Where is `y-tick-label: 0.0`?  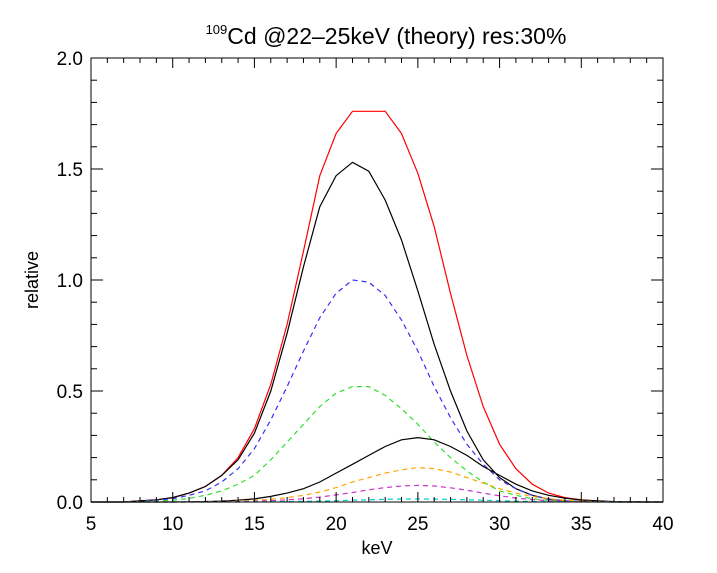
y-tick-label: 0.0 is located at coordinates (70, 503).